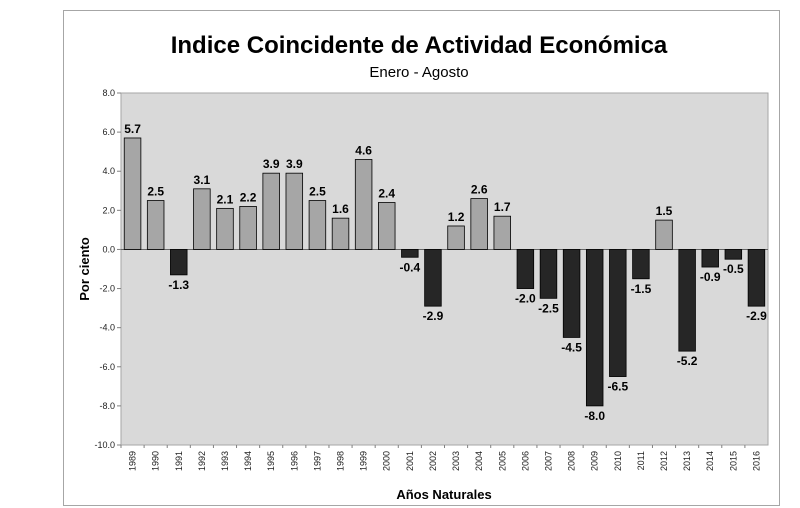  Describe the element at coordinates (710, 258) in the screenshot. I see `bar-2014` at that location.